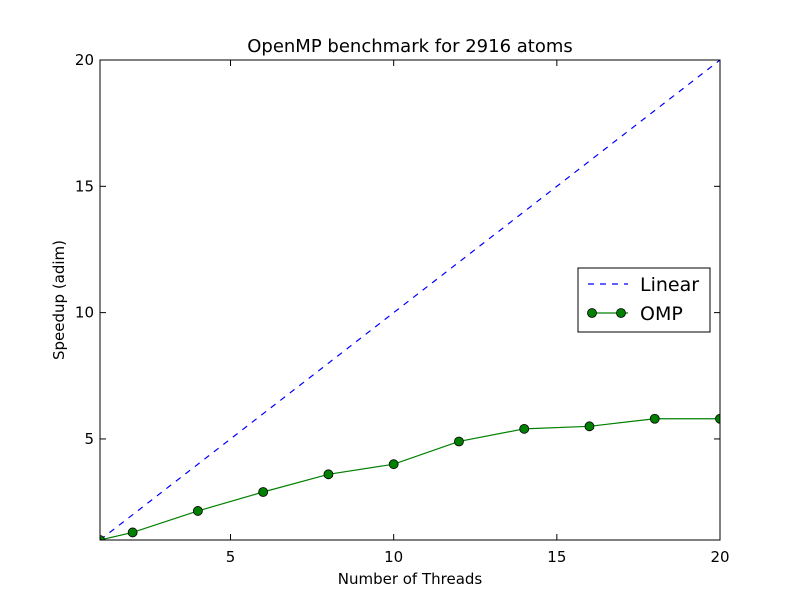 The width and height of the screenshot is (800, 600). I want to click on legend: Linear OMP, so click(644, 300).